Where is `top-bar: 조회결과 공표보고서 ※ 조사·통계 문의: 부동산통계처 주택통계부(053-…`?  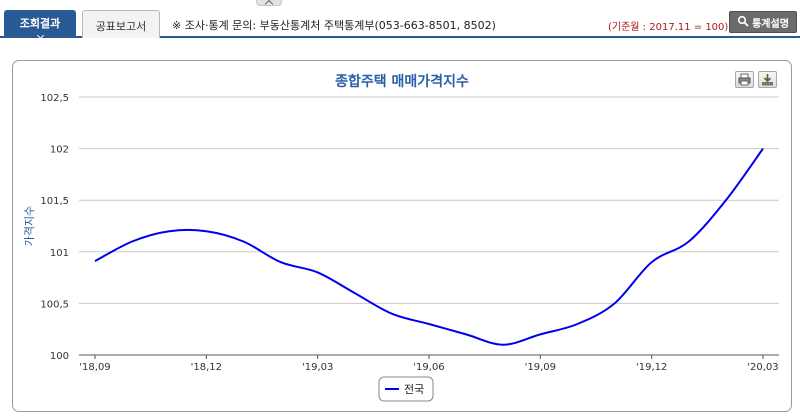
top-bar: 조회결과 공표보고서 ※ 조사·통계 문의: 부동산통계처 주택통계부(053-… is located at coordinates (400, 23).